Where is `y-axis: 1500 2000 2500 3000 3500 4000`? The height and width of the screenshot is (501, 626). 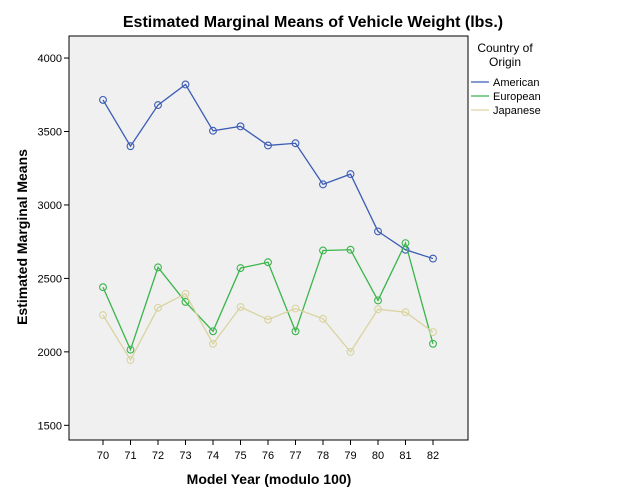
y-axis: 1500 2000 2500 3000 3500 4000 is located at coordinates (53, 242).